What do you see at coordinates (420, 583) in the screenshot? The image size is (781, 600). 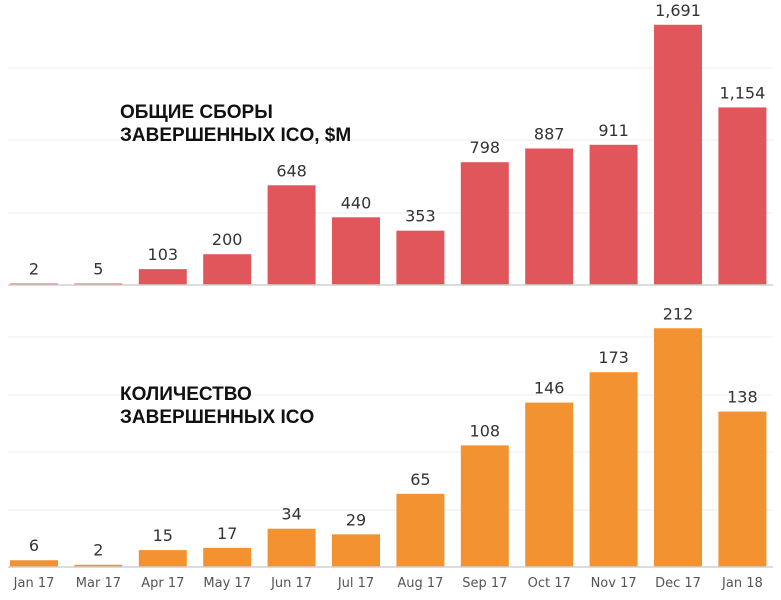 I see `x-tick-6: Aug 17` at bounding box center [420, 583].